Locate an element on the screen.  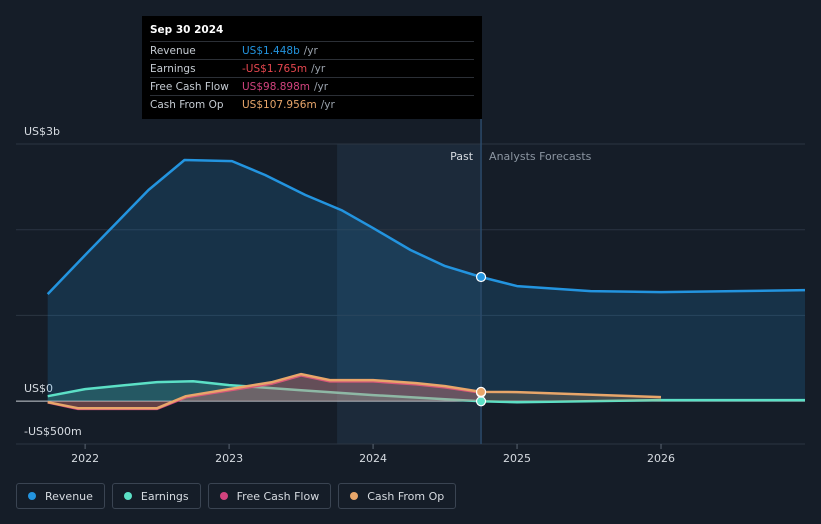
legend-label: Free Cash Flow is located at coordinates (278, 496).